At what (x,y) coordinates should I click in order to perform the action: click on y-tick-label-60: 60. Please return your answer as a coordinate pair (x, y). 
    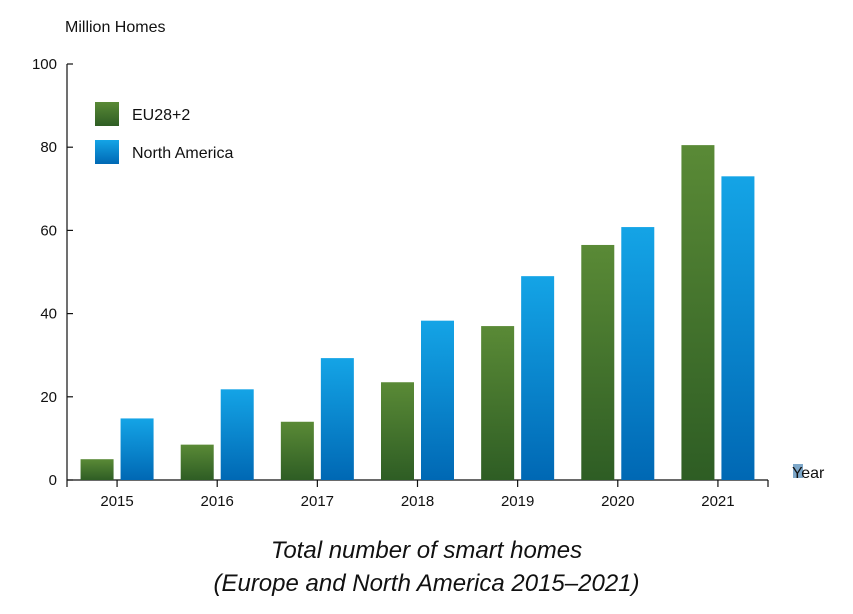
    Looking at the image, I should click on (48, 230).